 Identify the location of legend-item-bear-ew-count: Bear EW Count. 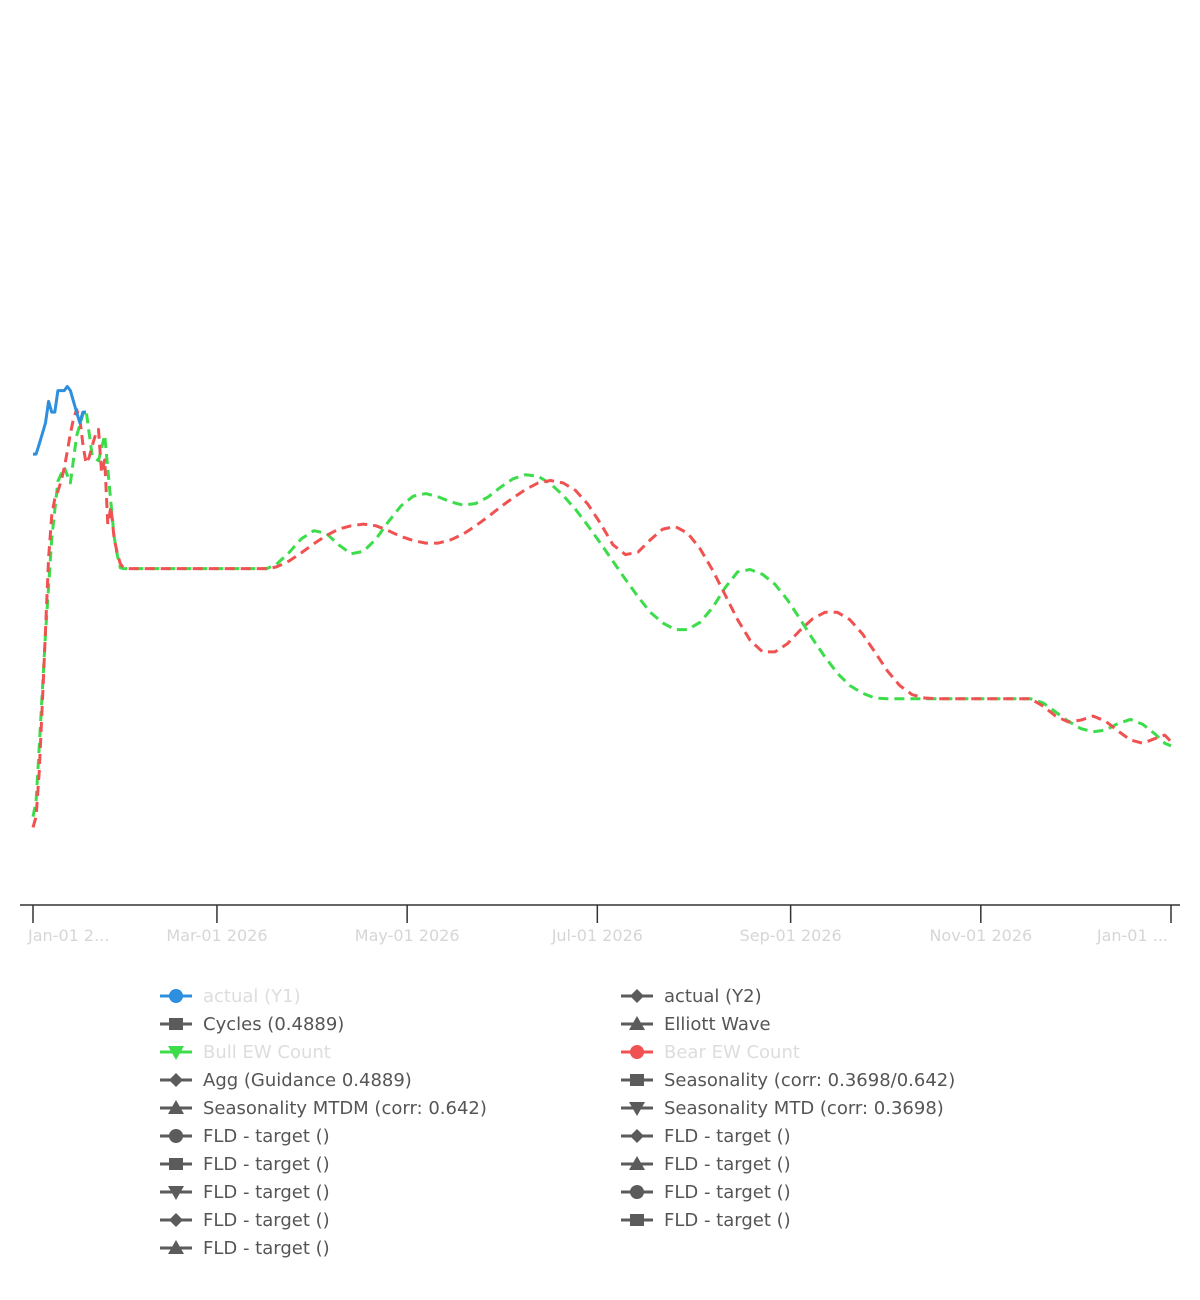
(710, 1052).